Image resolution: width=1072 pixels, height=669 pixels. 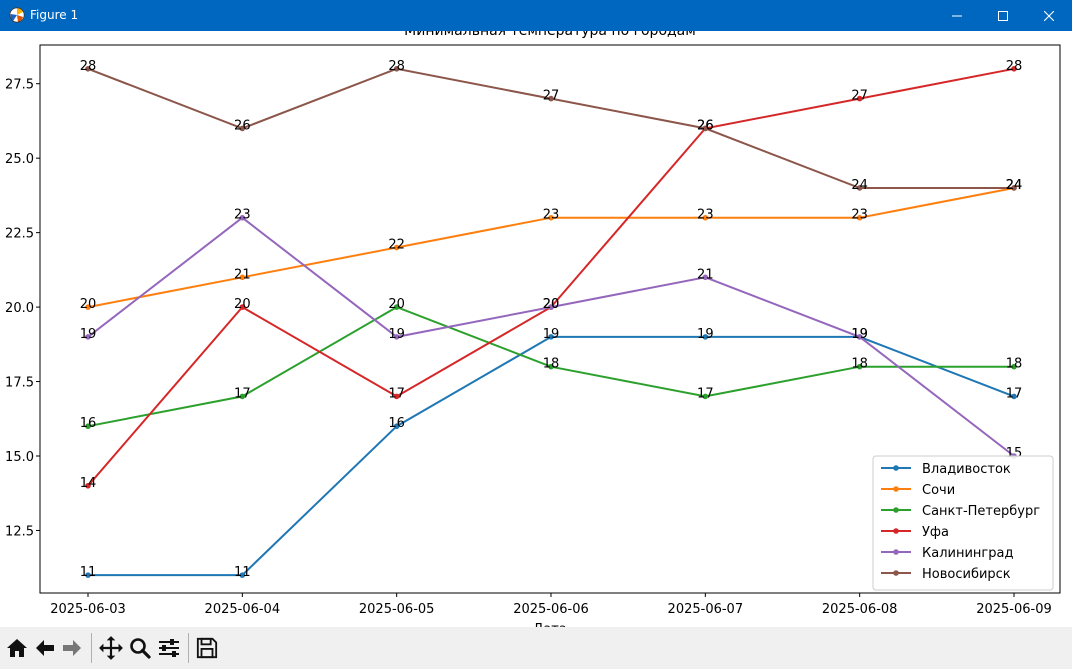 I want to click on x-tick-label: 2025-06-04, so click(x=243, y=609).